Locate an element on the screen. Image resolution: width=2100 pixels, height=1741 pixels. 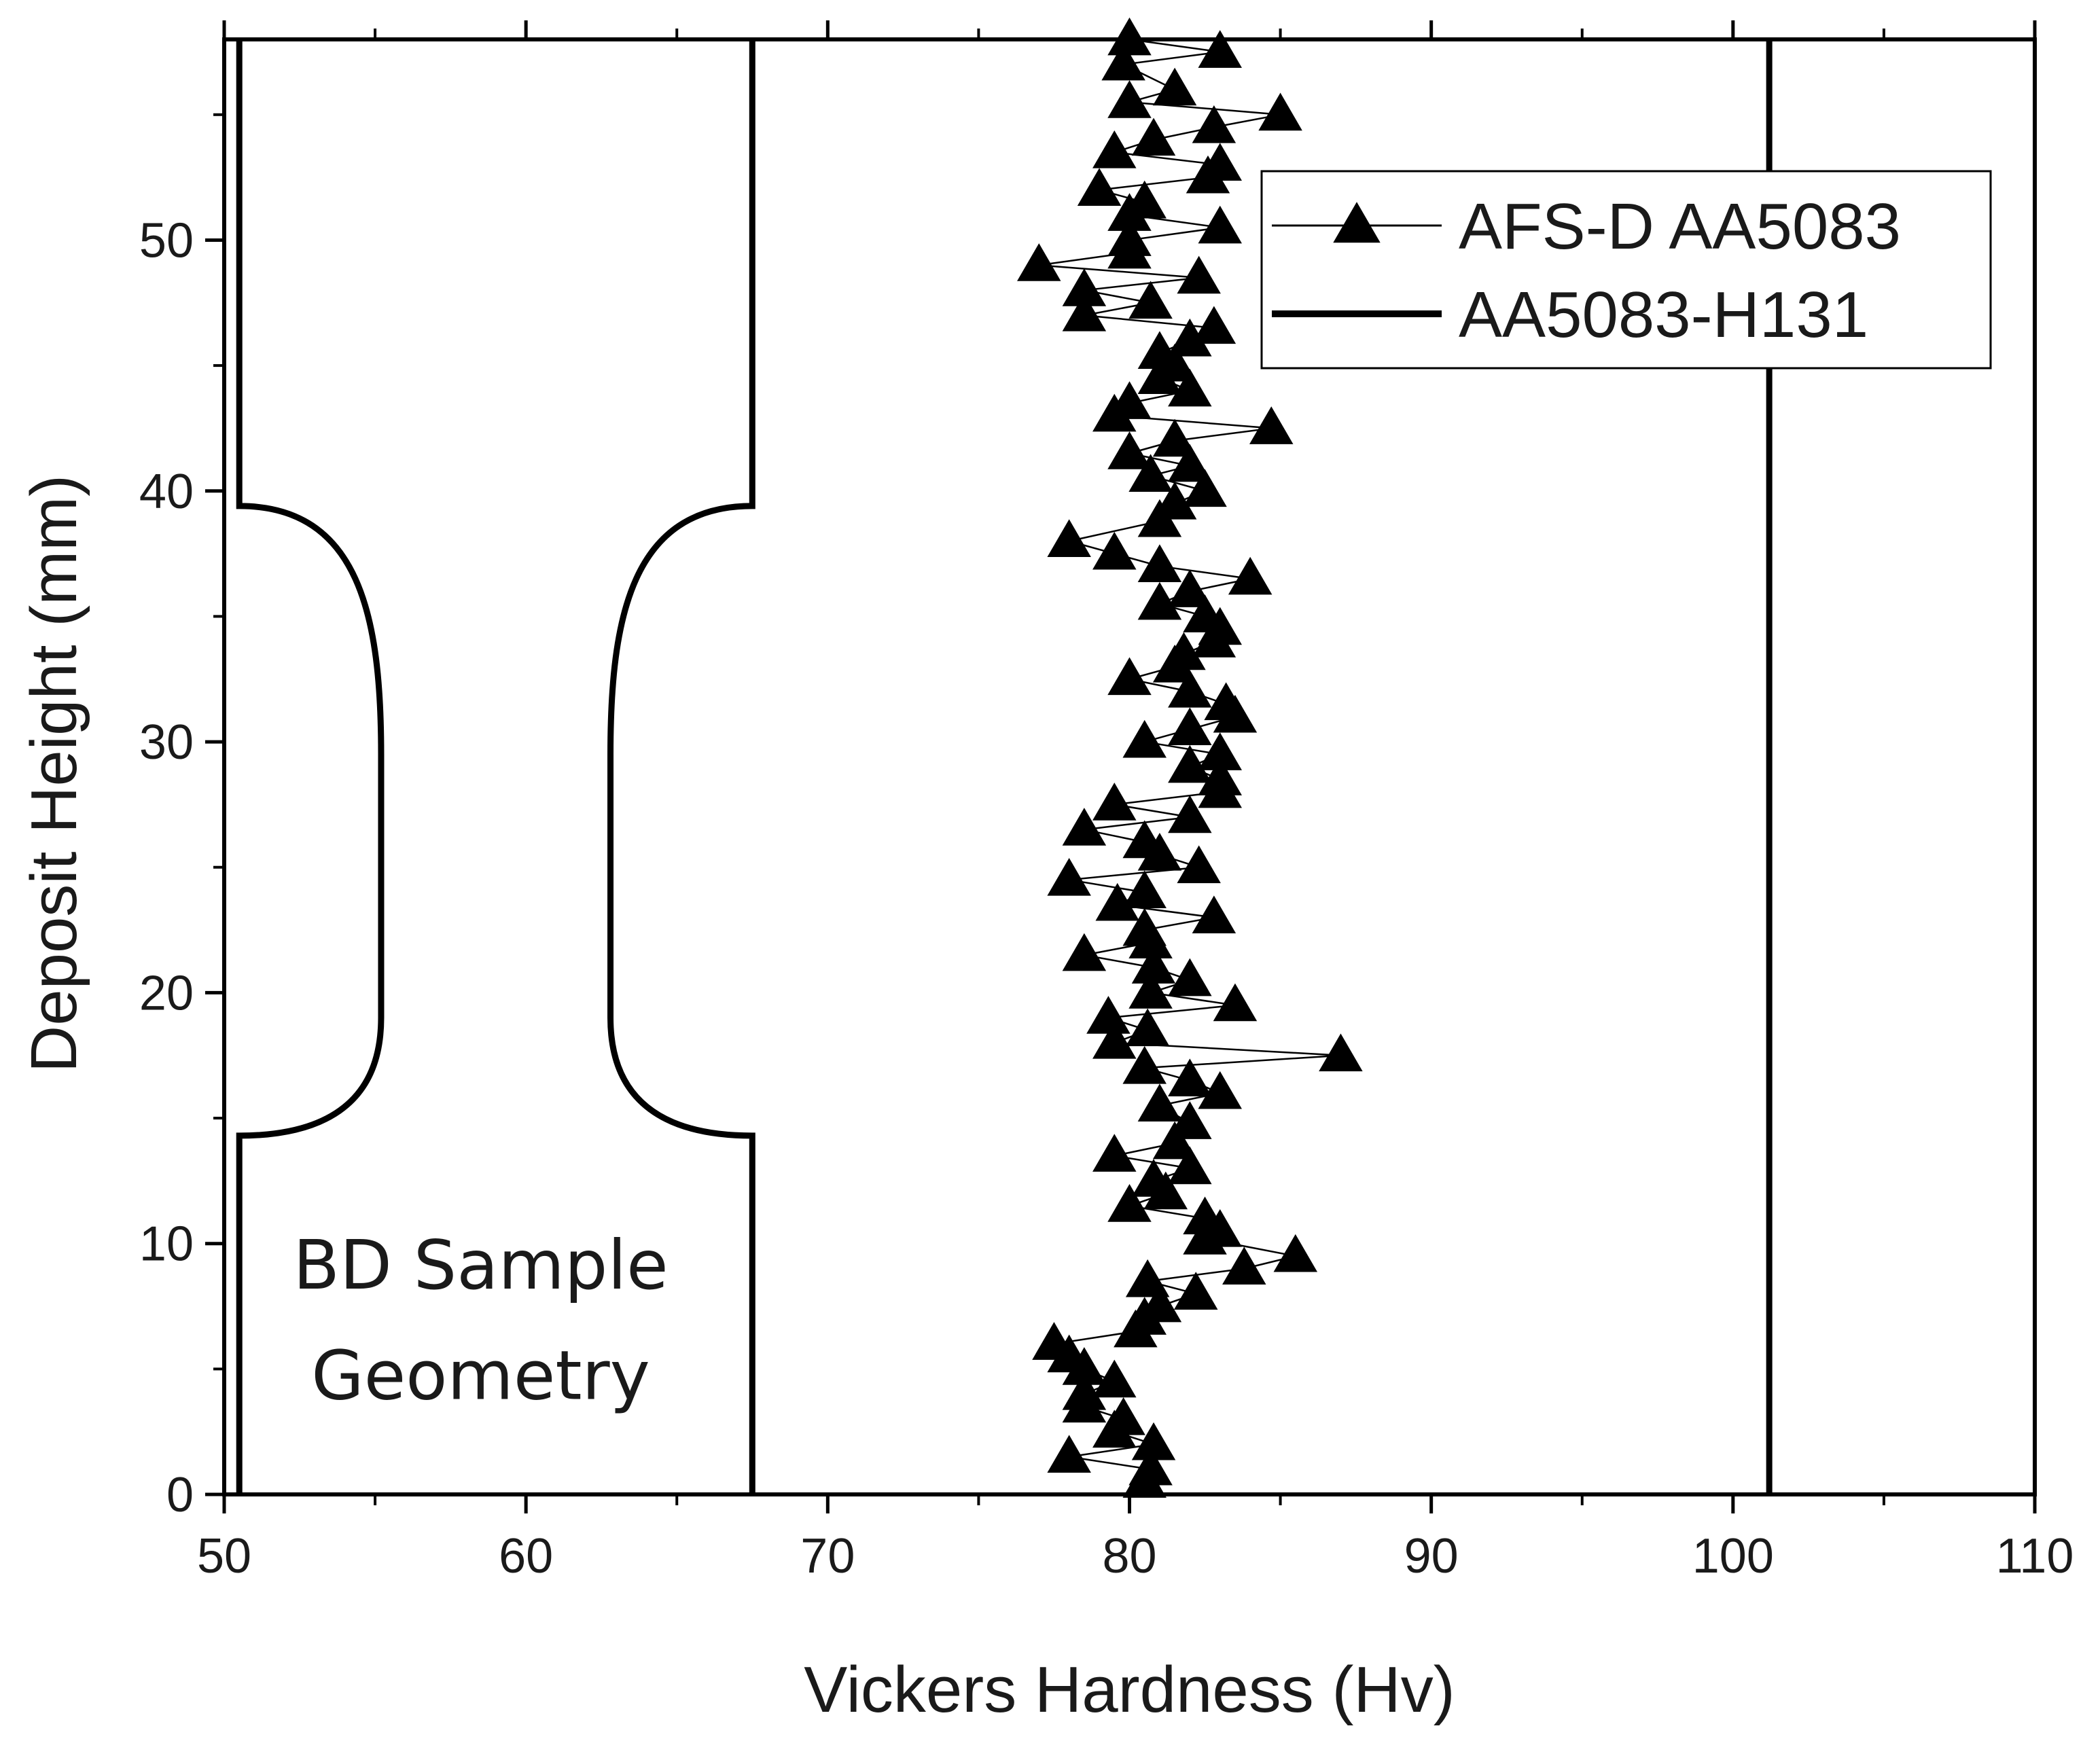
x-tick-label: 70 is located at coordinates (827, 1556).